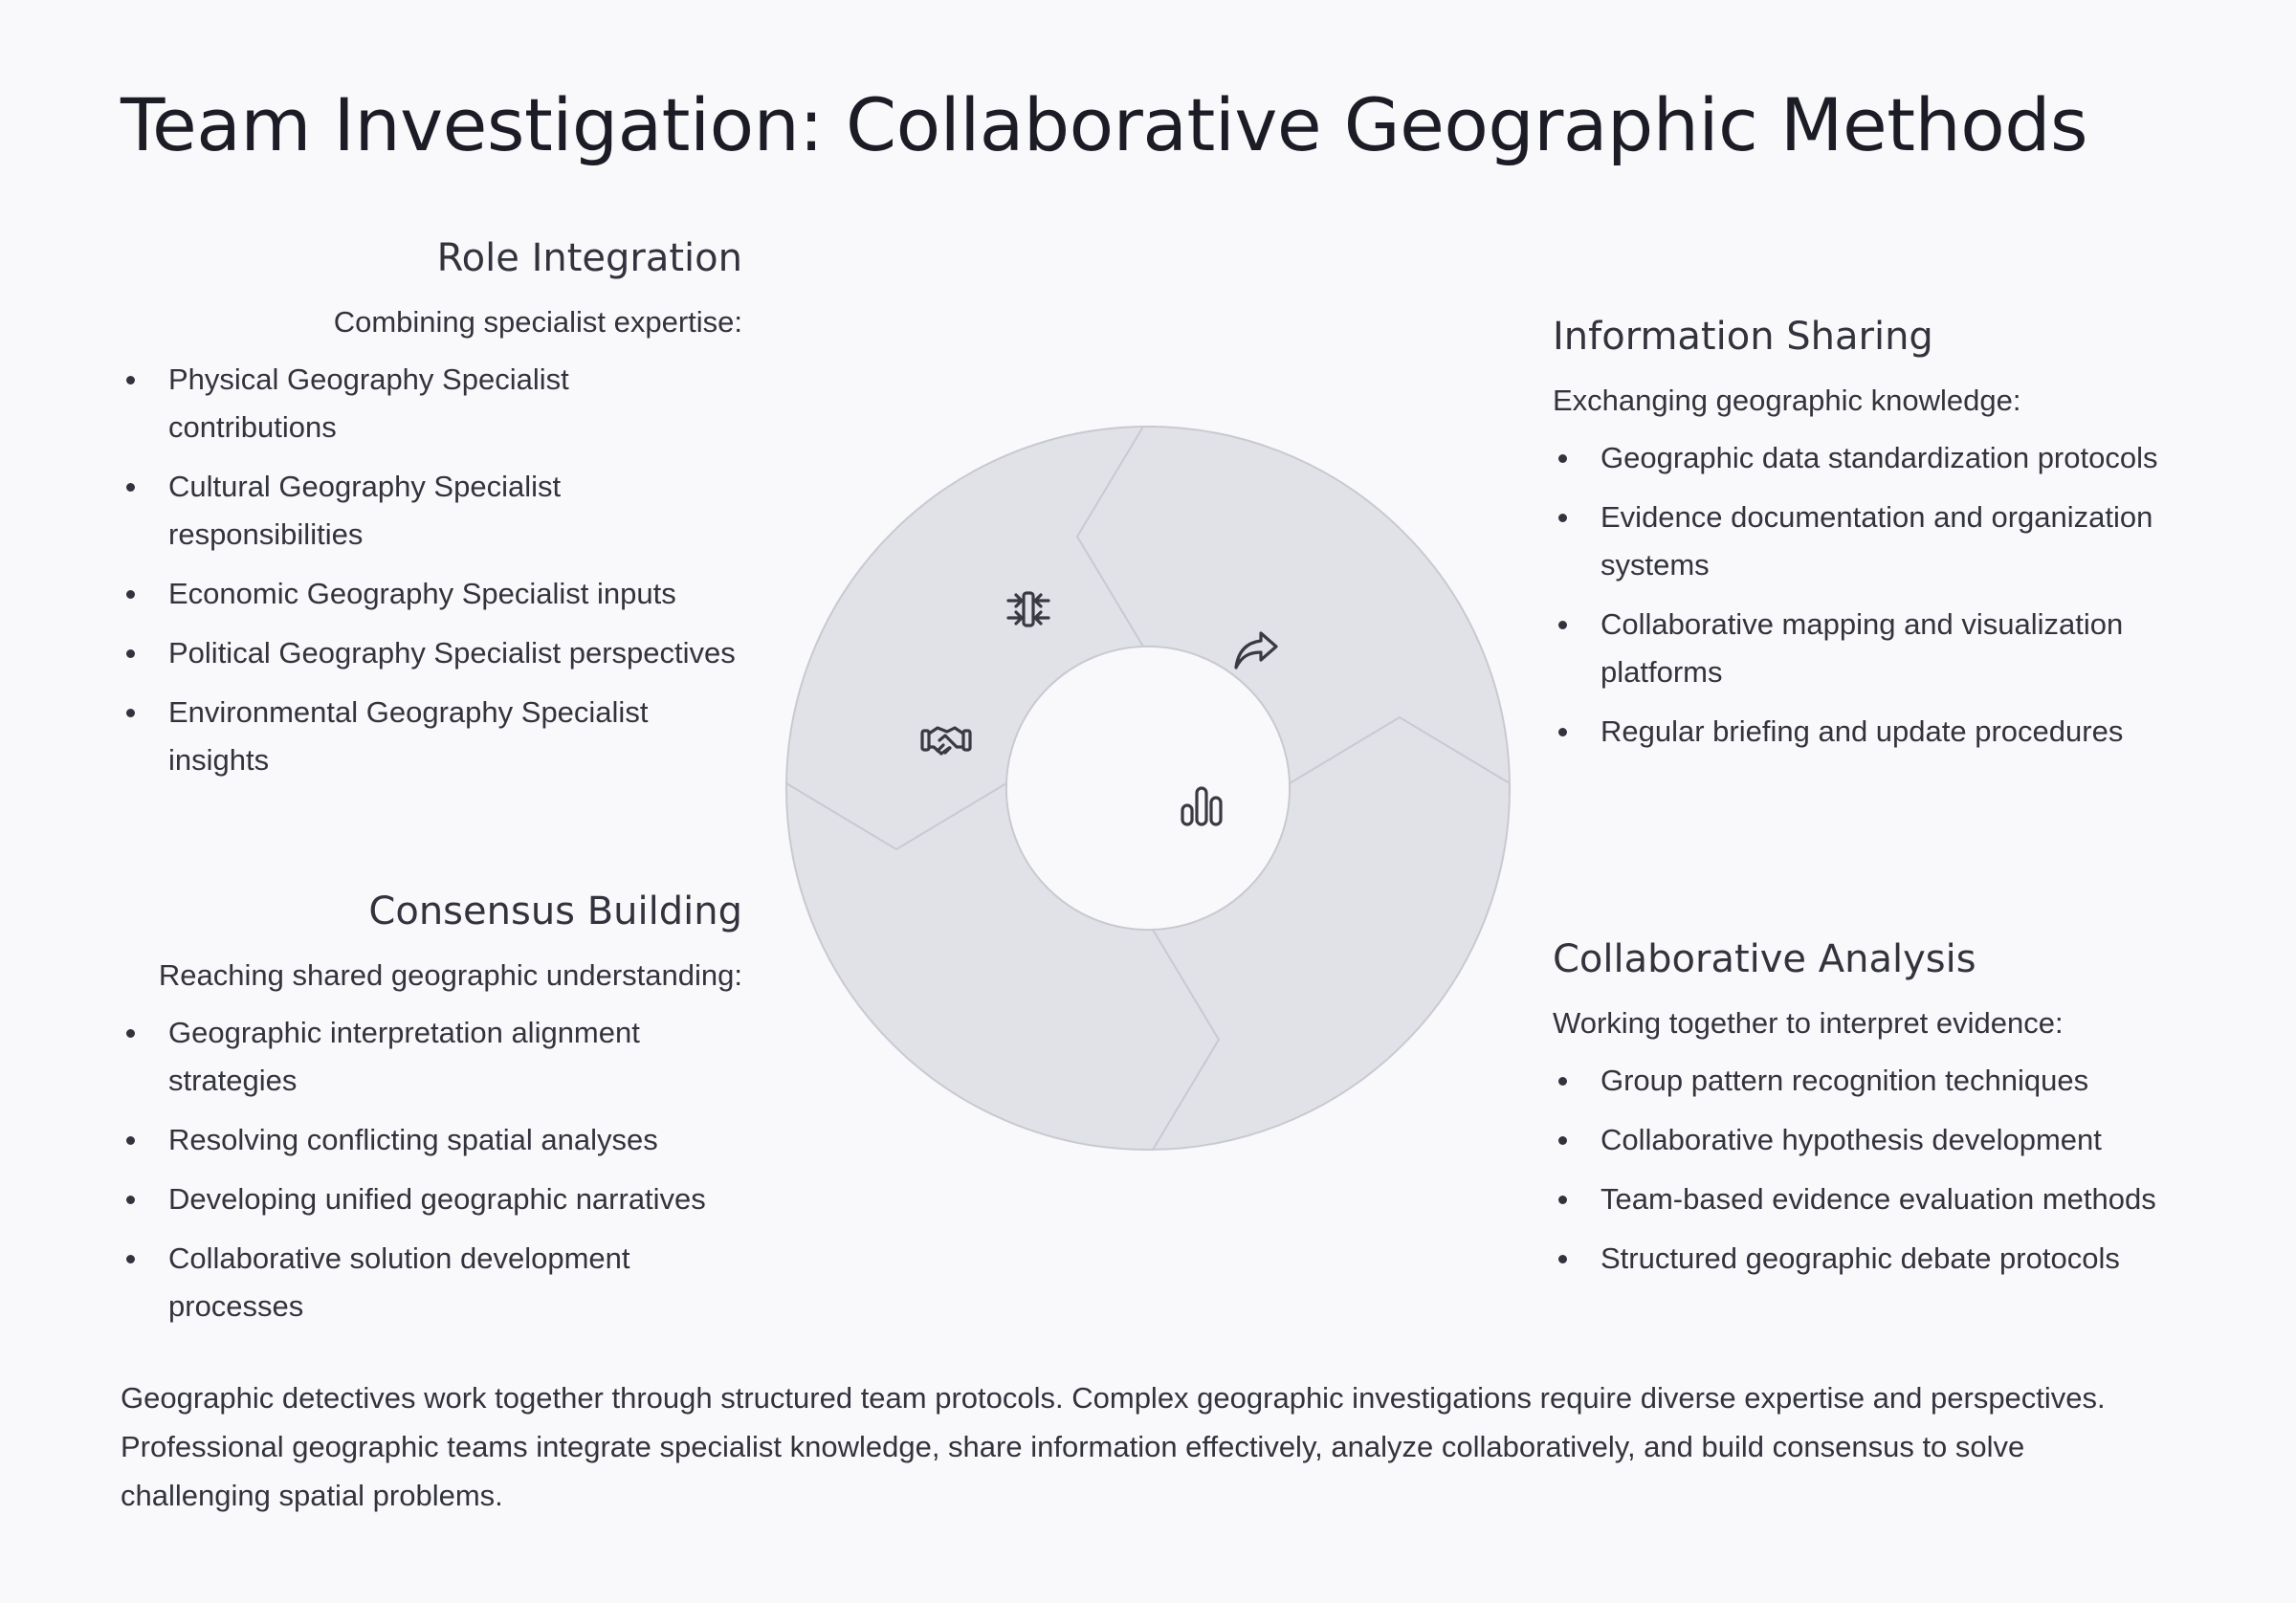 The image size is (2296, 1603). What do you see at coordinates (1202, 806) in the screenshot?
I see `bar-chart-icon` at bounding box center [1202, 806].